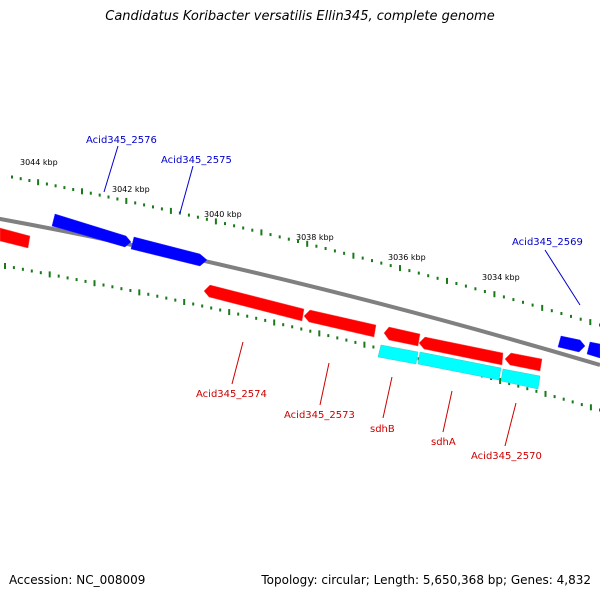 Image resolution: width=600 pixels, height=600 pixels. I want to click on cds-sdhb, so click(398, 354).